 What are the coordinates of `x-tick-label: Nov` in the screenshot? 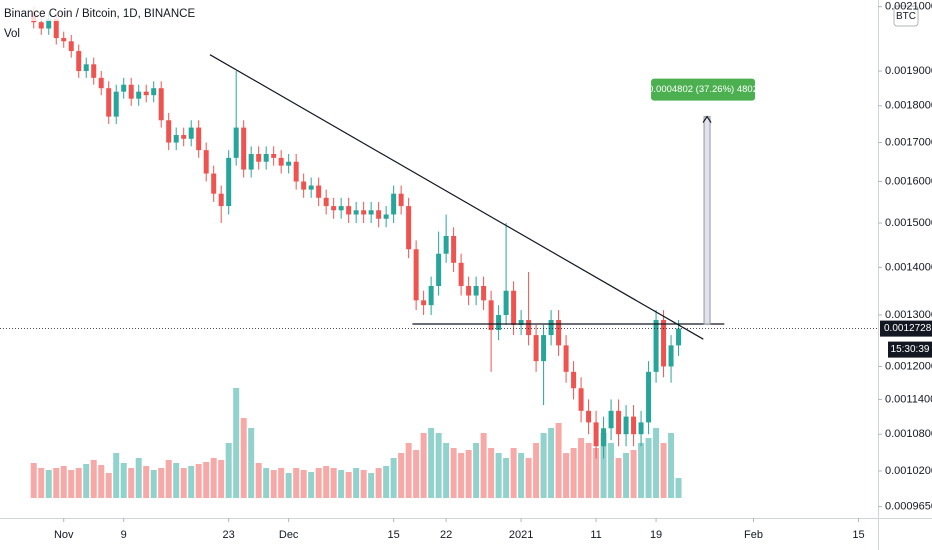 It's located at (64, 535).